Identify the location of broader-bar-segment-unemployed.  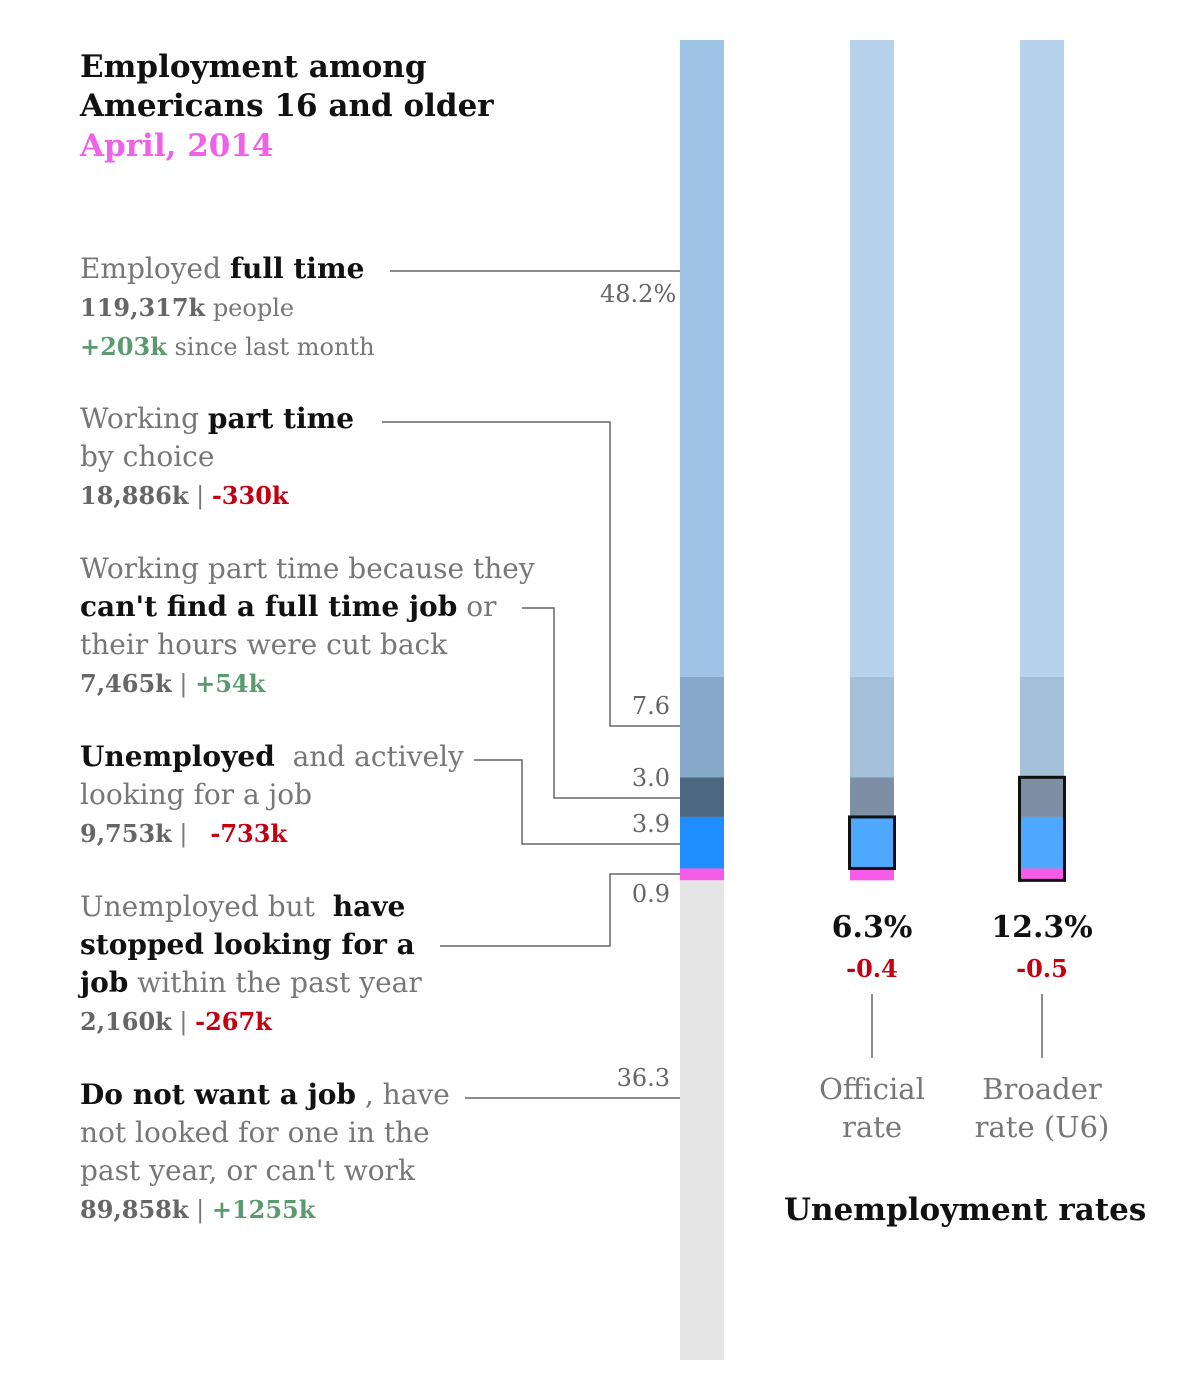
(1042, 842).